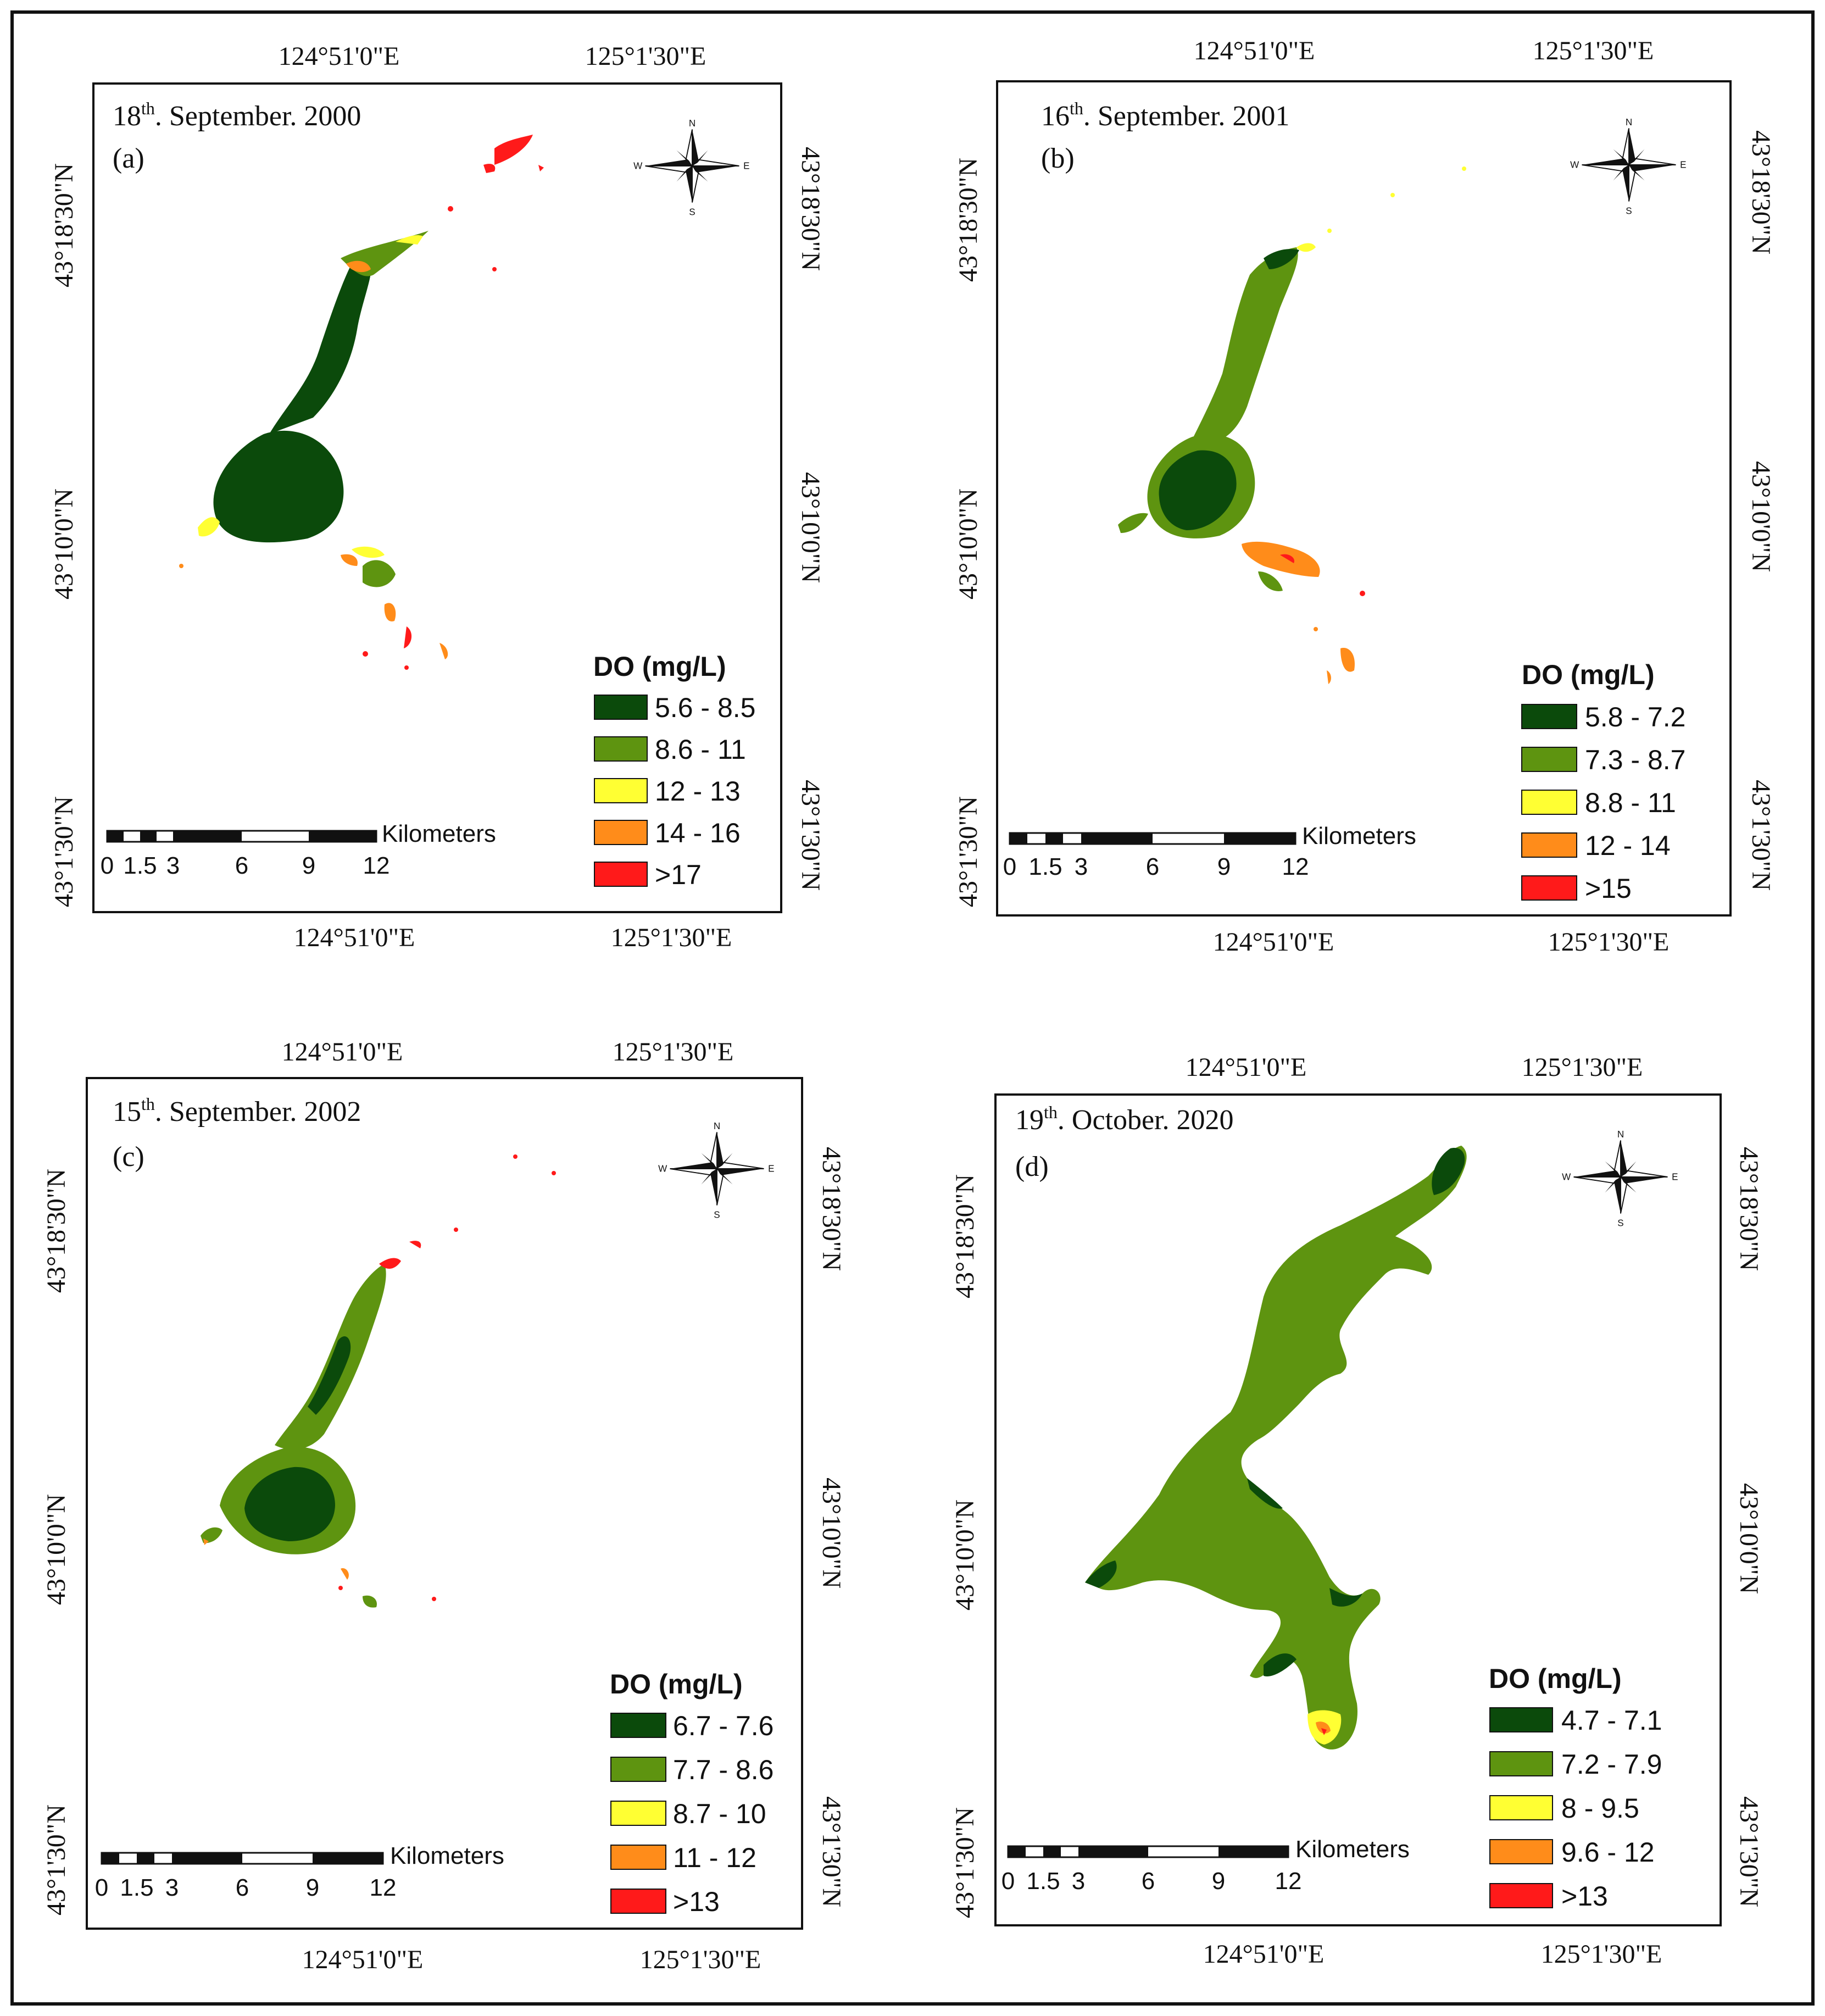 The height and width of the screenshot is (2016, 1825). I want to click on legend-label-4: 12 - 14, so click(1628, 845).